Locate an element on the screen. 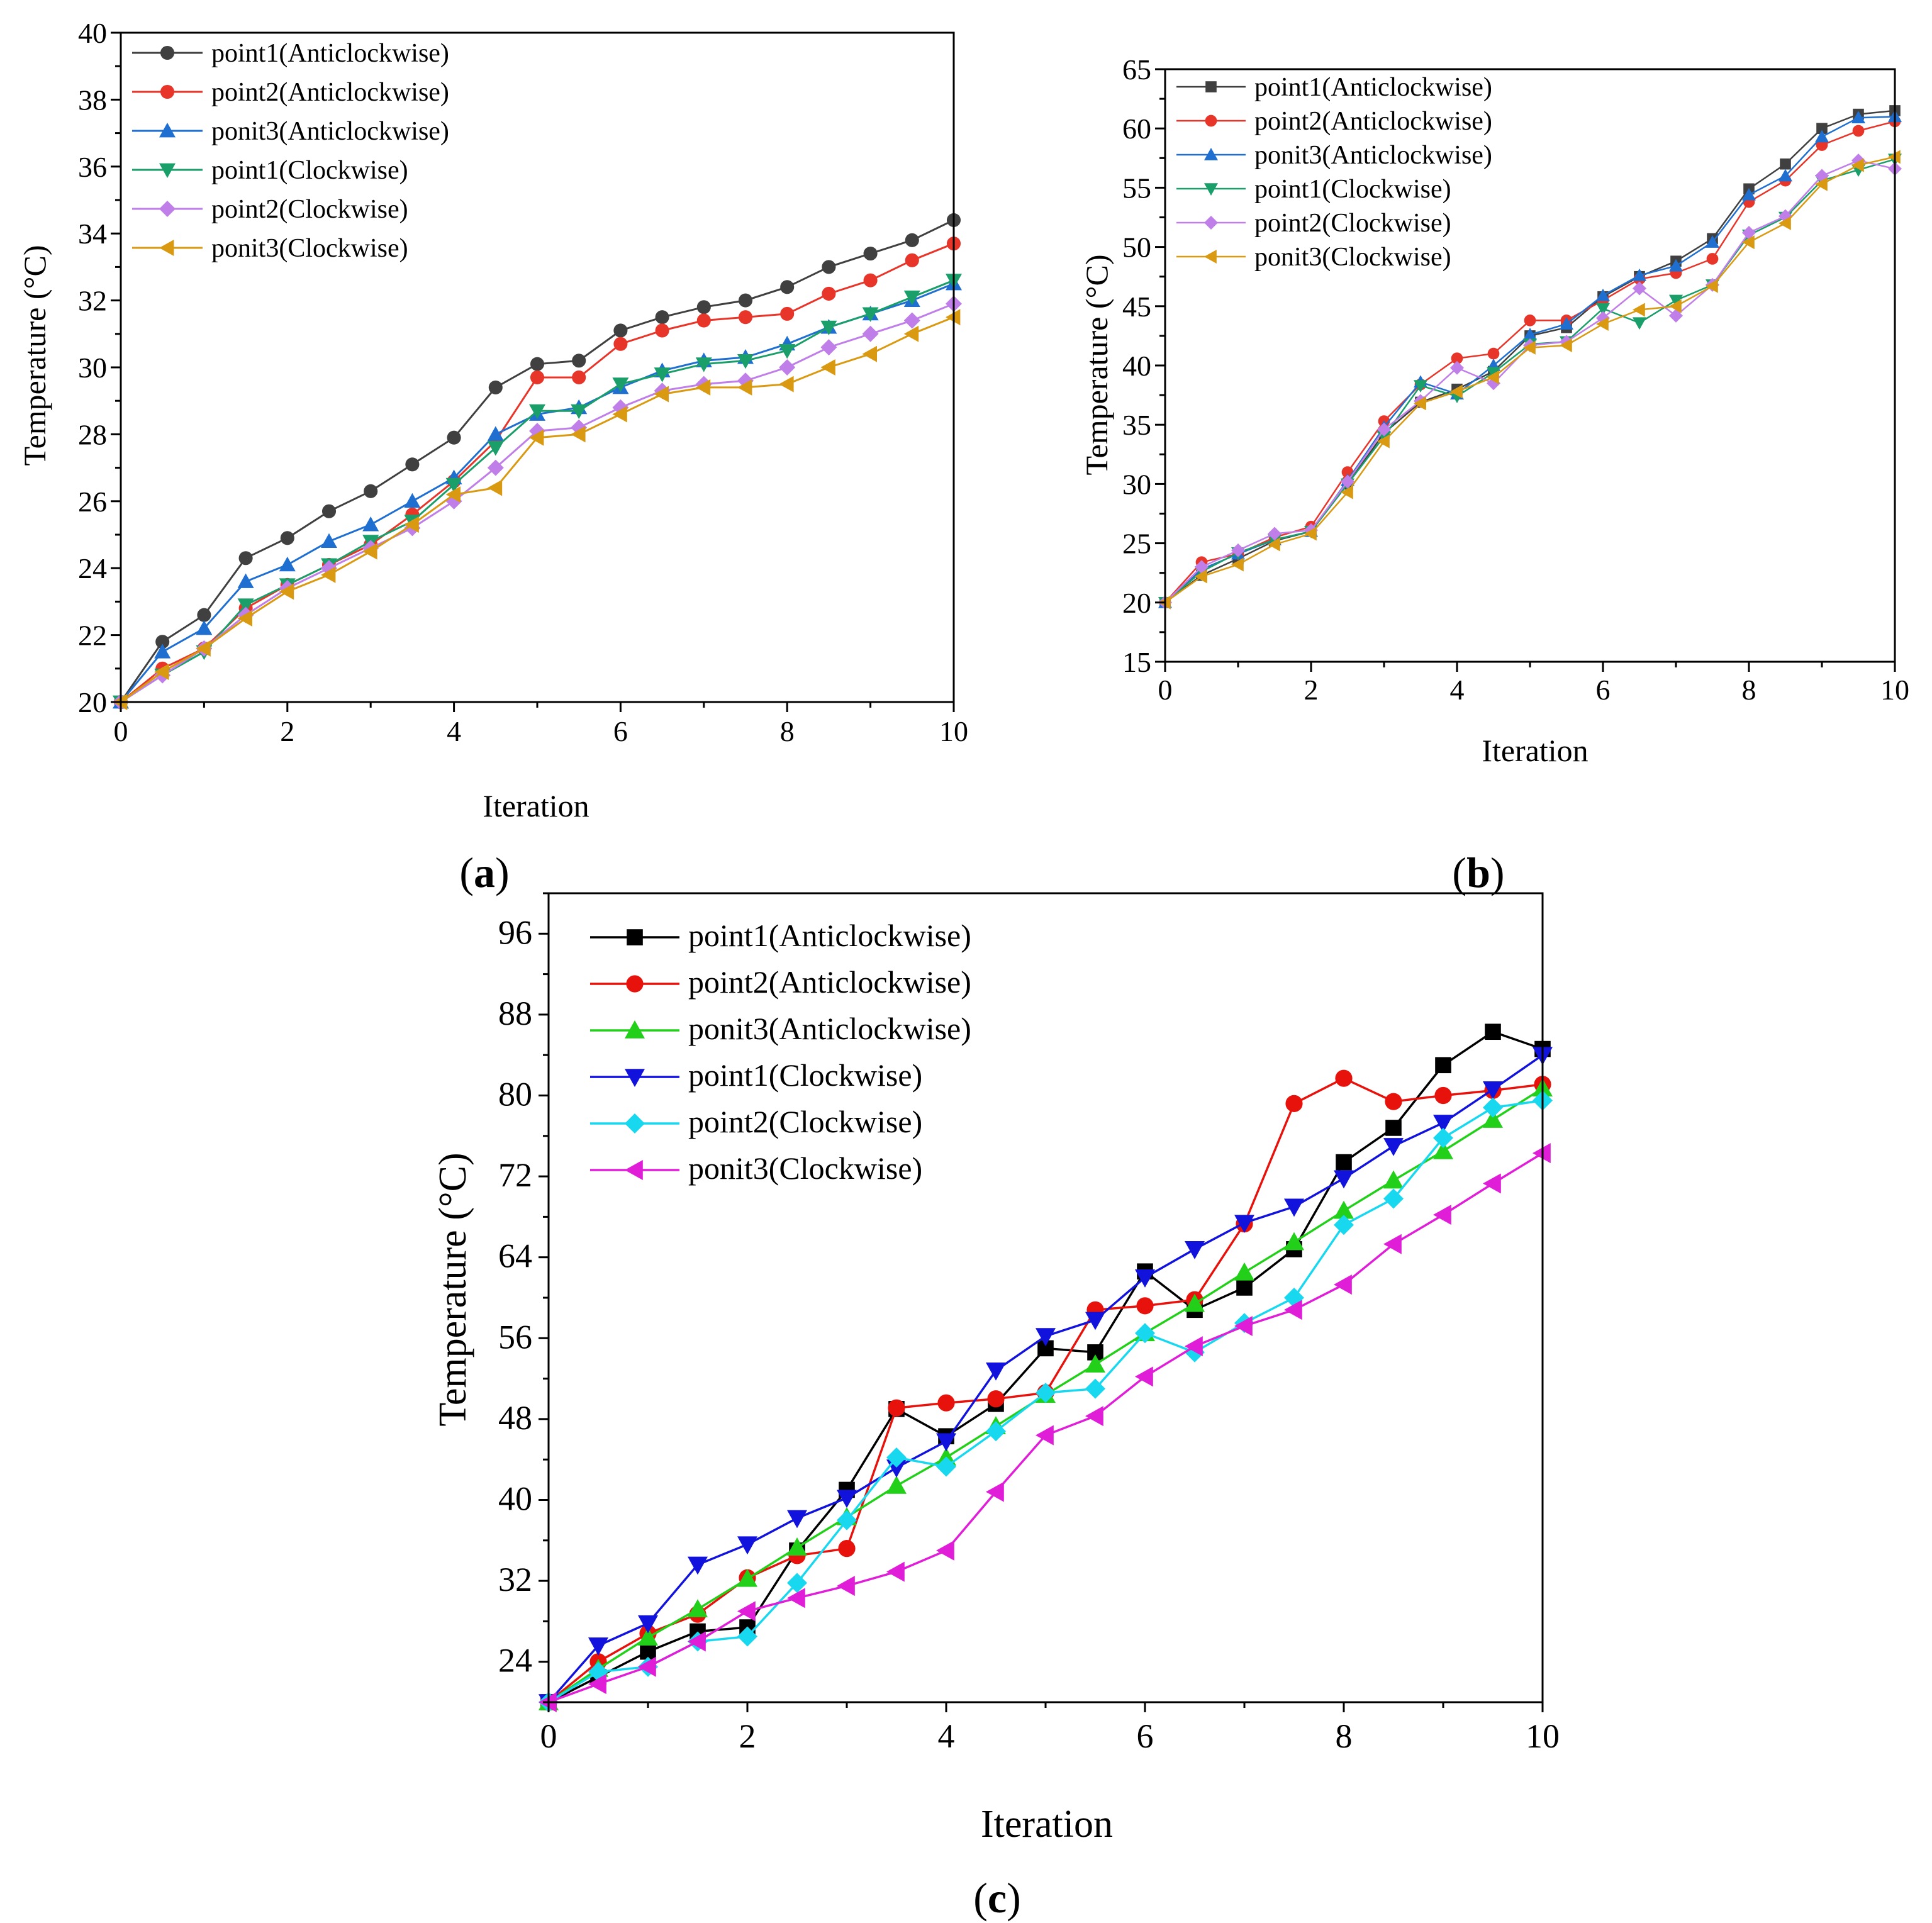  chart-b-x-tick-label: 10 is located at coordinates (1895, 690).